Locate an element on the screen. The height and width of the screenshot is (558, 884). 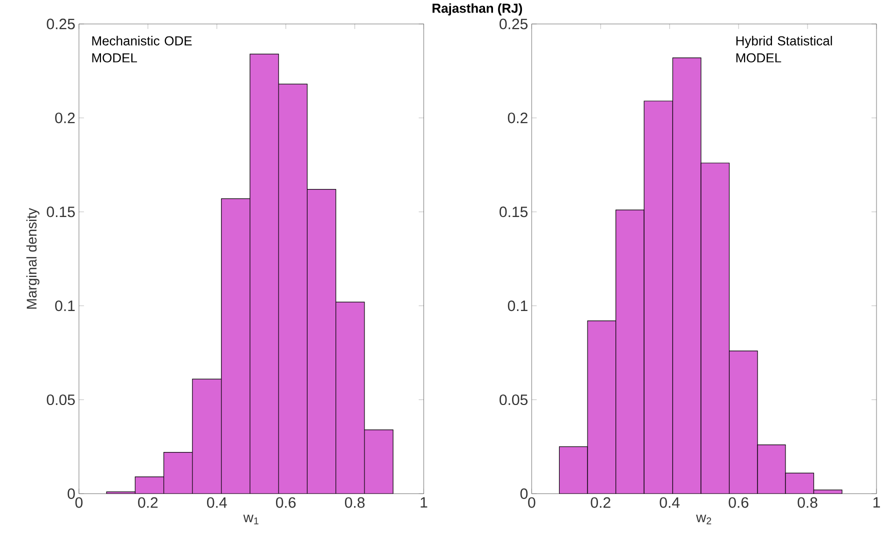
text: Rajasthan (RJ) is located at coordinates (477, 9).